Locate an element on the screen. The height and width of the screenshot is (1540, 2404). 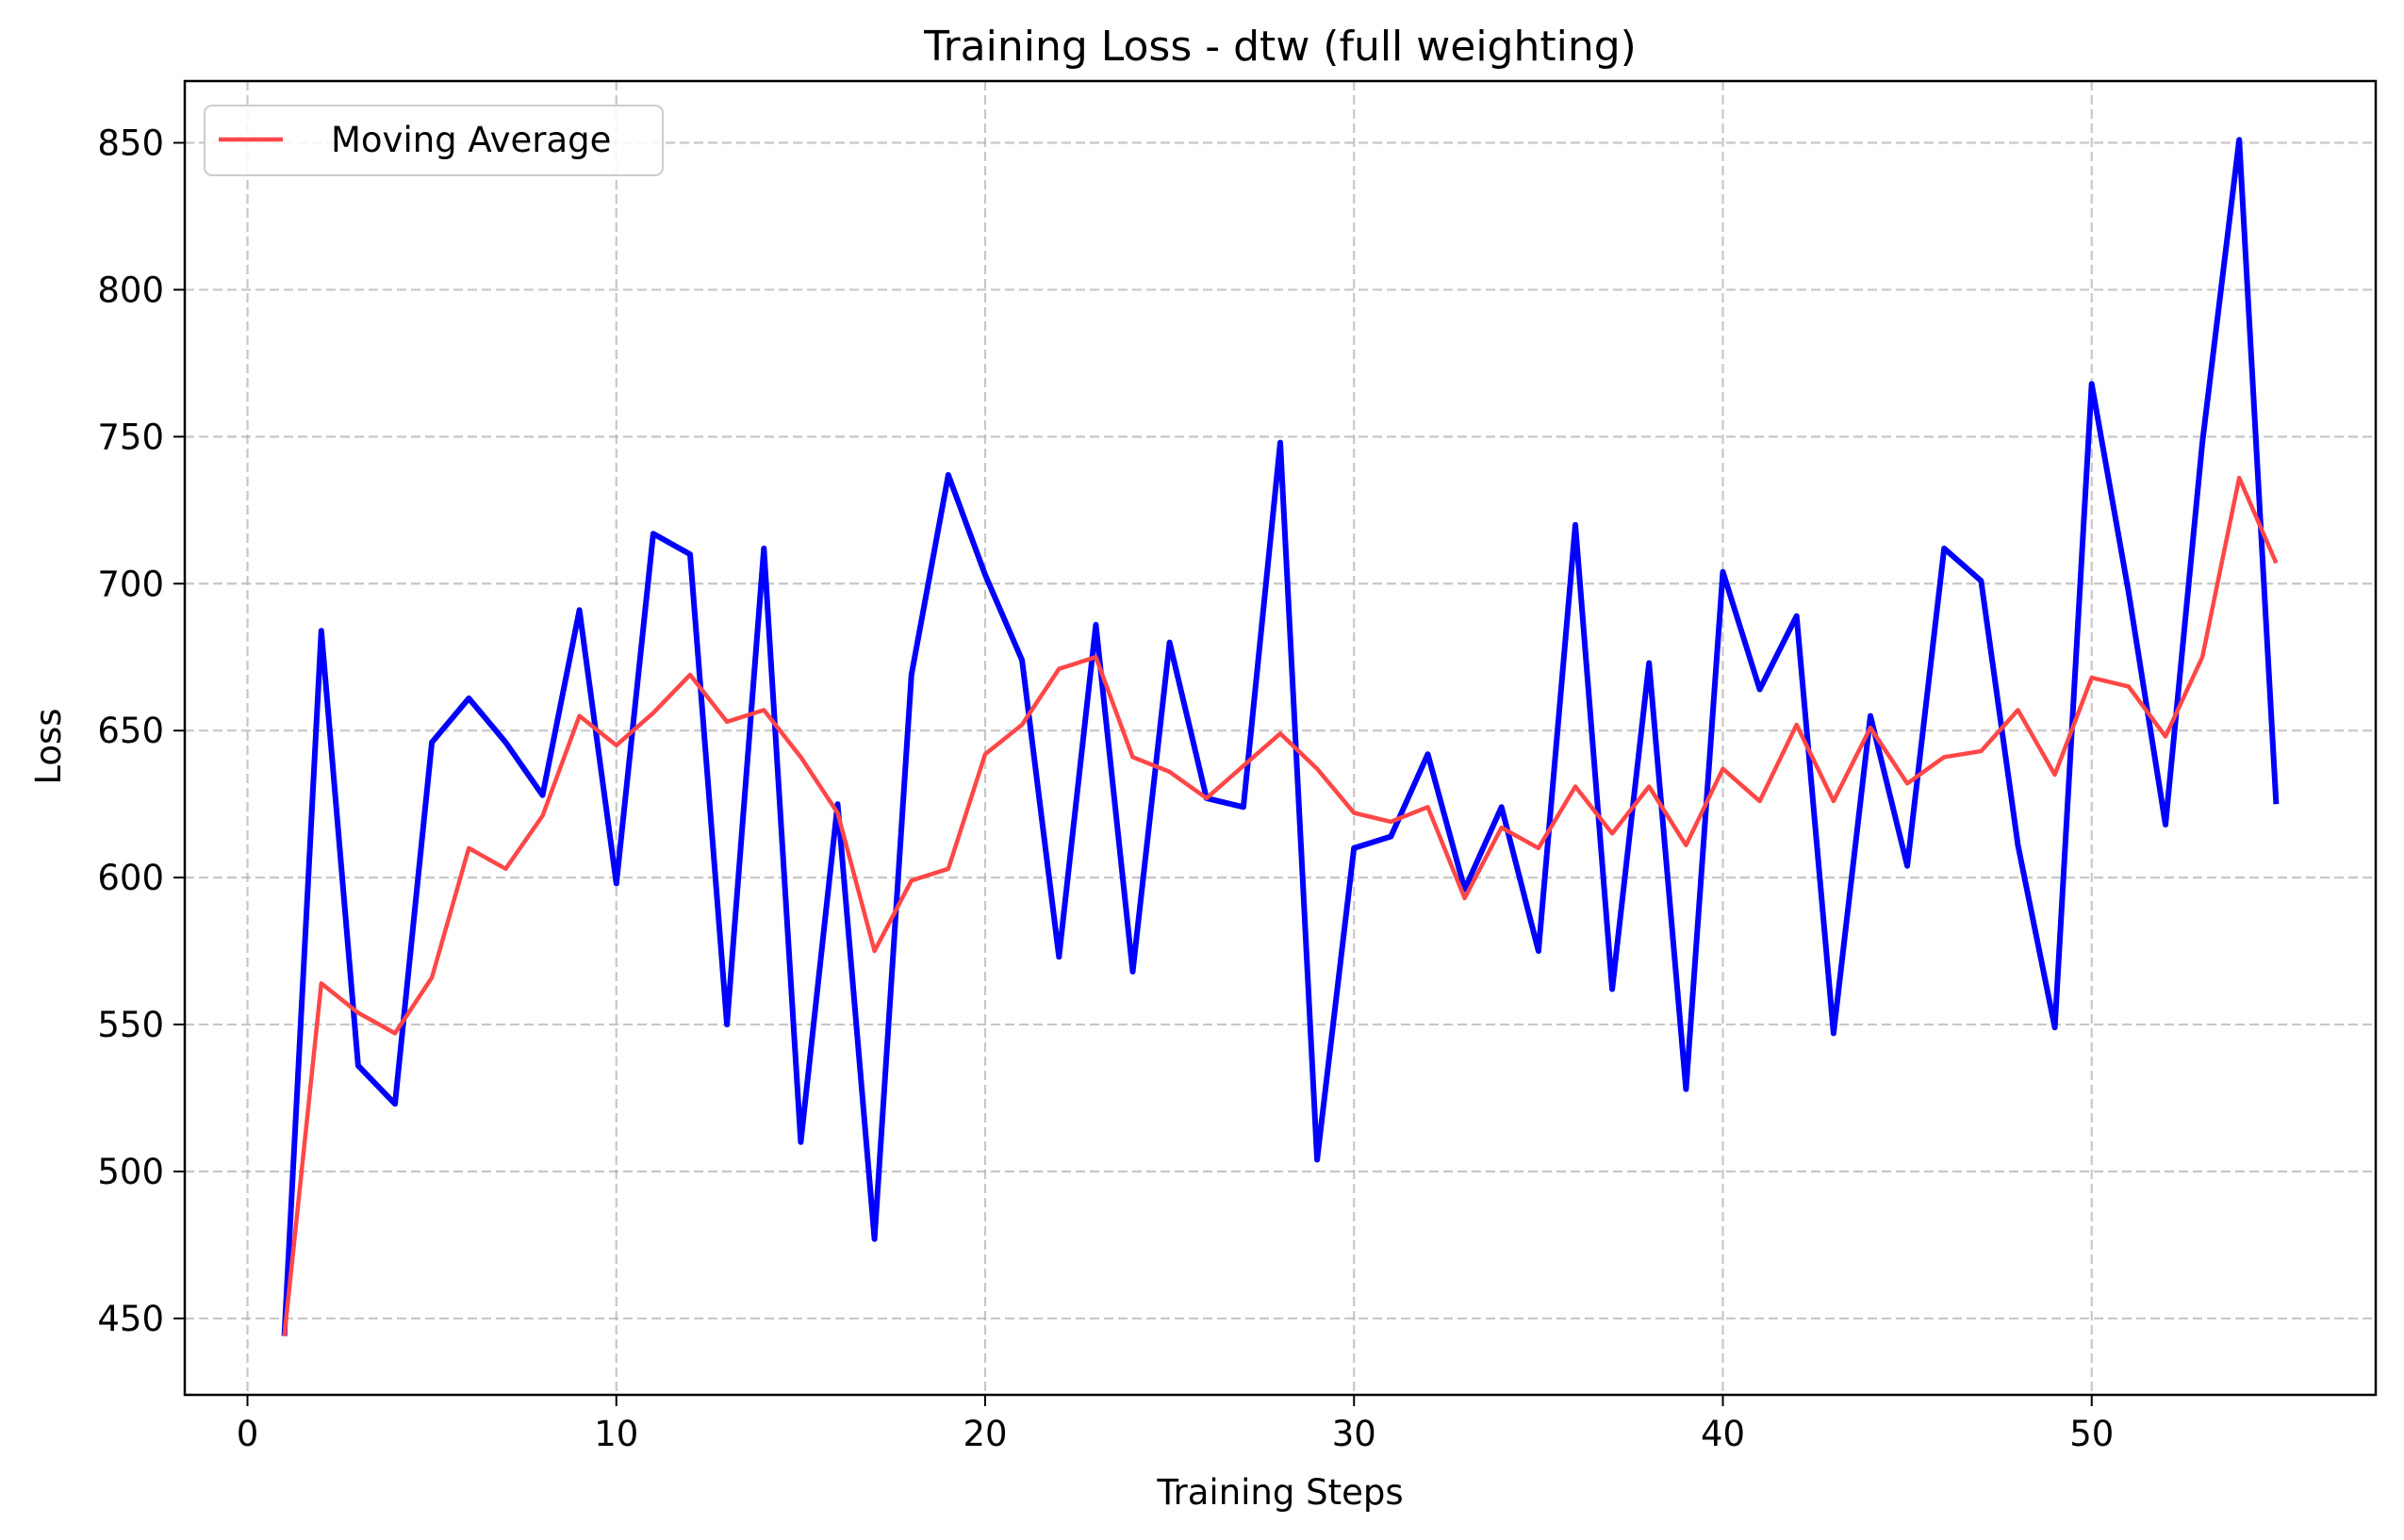
x-tick-label: 30 is located at coordinates (1354, 1434).